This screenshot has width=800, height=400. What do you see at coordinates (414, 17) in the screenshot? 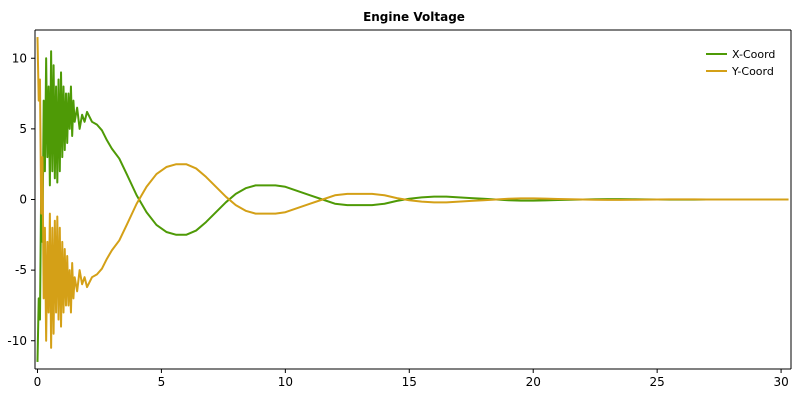
I see `chart-title: Engine Voltage` at bounding box center [414, 17].